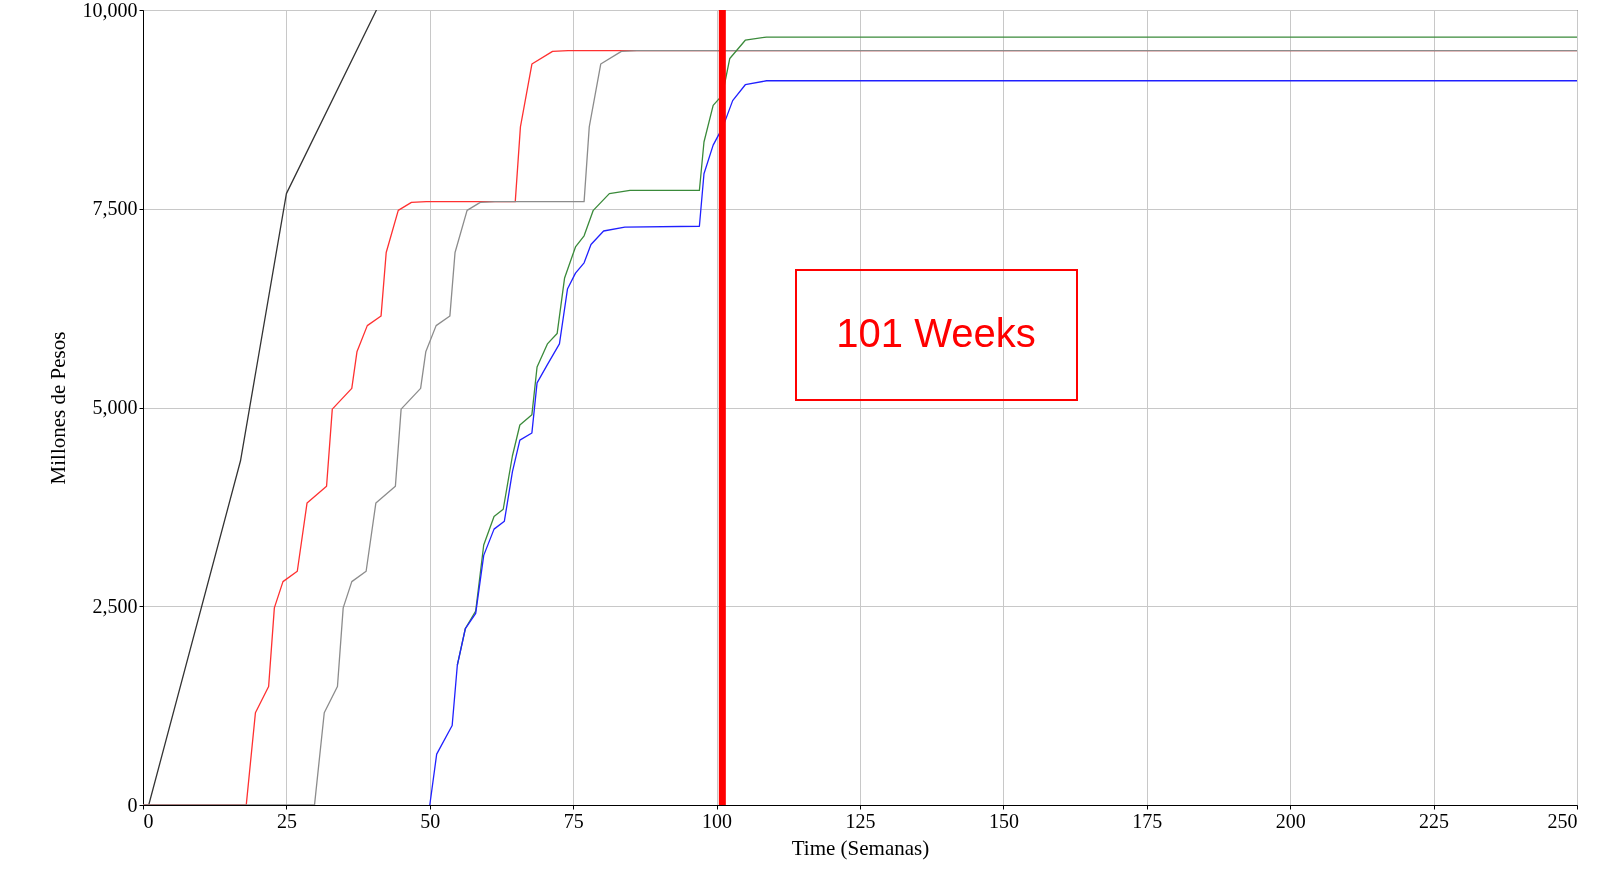 The width and height of the screenshot is (1598, 870). Describe the element at coordinates (860, 847) in the screenshot. I see `x-axis-title: Time (Semanas)` at that location.